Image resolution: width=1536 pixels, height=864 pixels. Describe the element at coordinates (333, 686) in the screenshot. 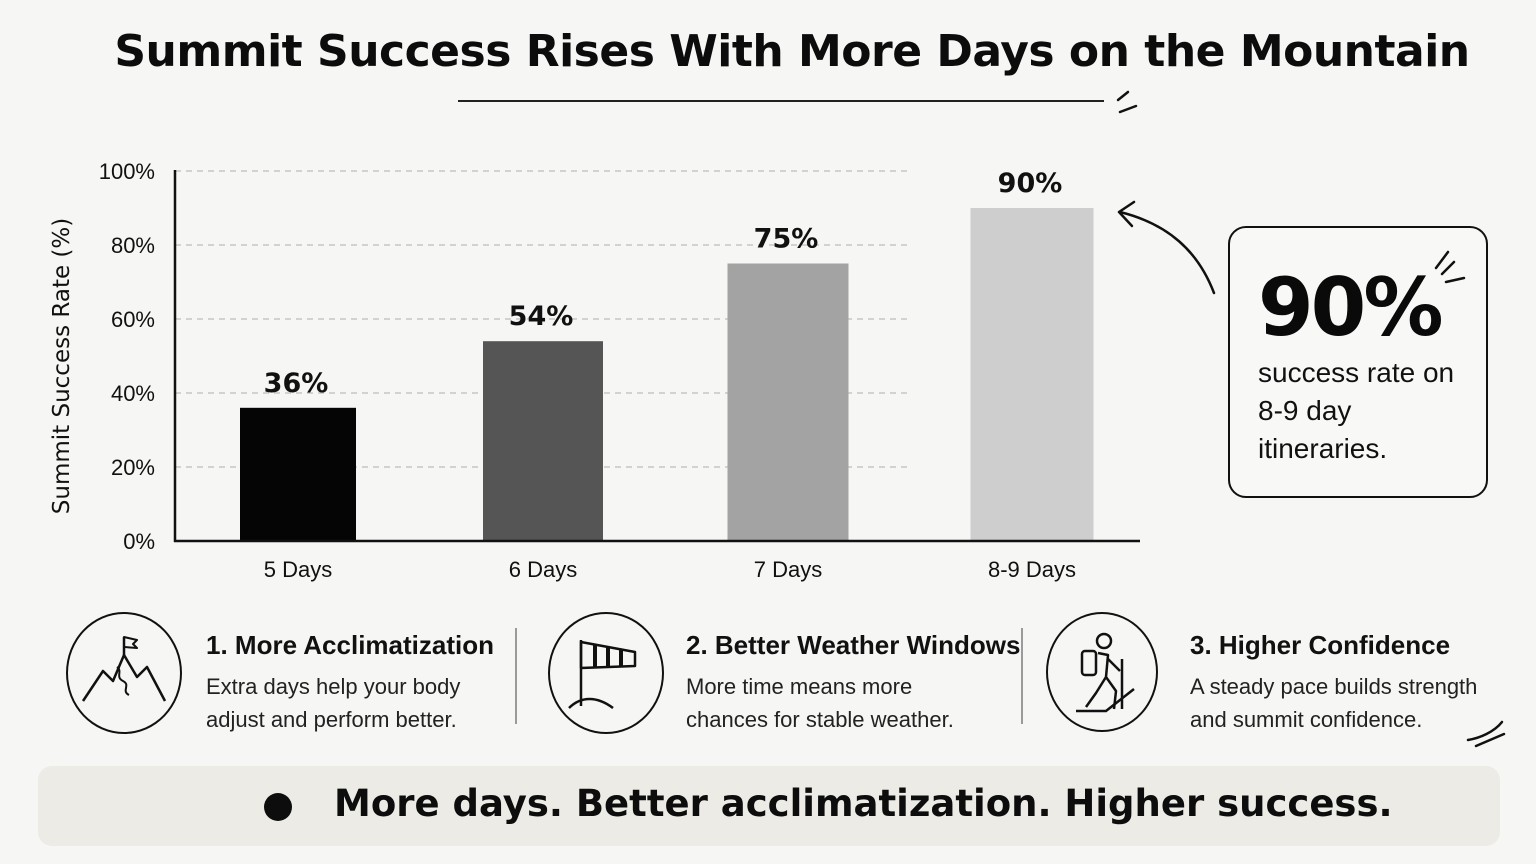

I see `feature-desc-line: Extra days help your body` at that location.